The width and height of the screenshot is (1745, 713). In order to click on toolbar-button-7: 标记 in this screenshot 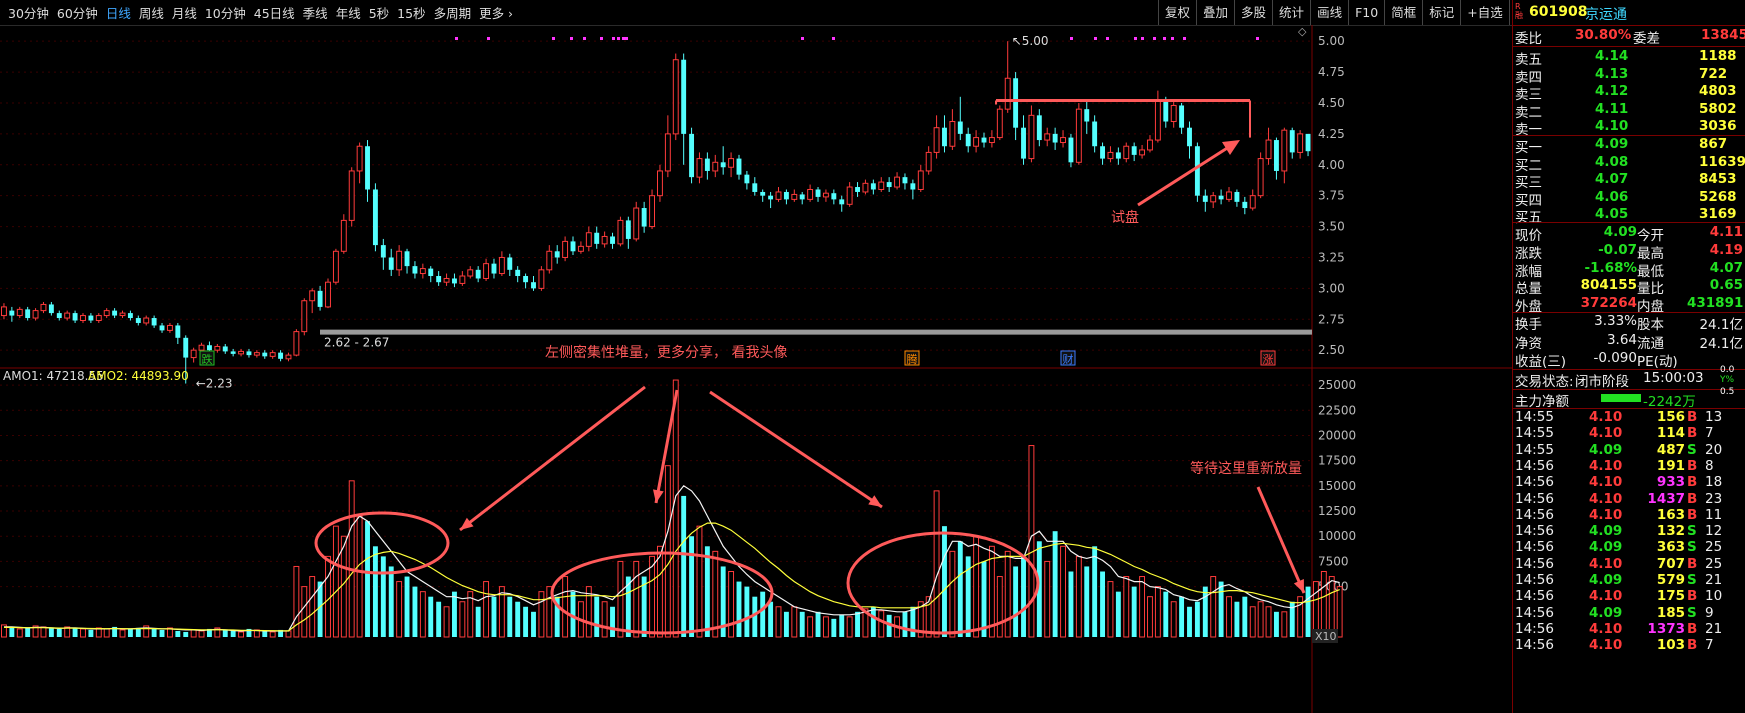, I will do `click(1441, 12)`.